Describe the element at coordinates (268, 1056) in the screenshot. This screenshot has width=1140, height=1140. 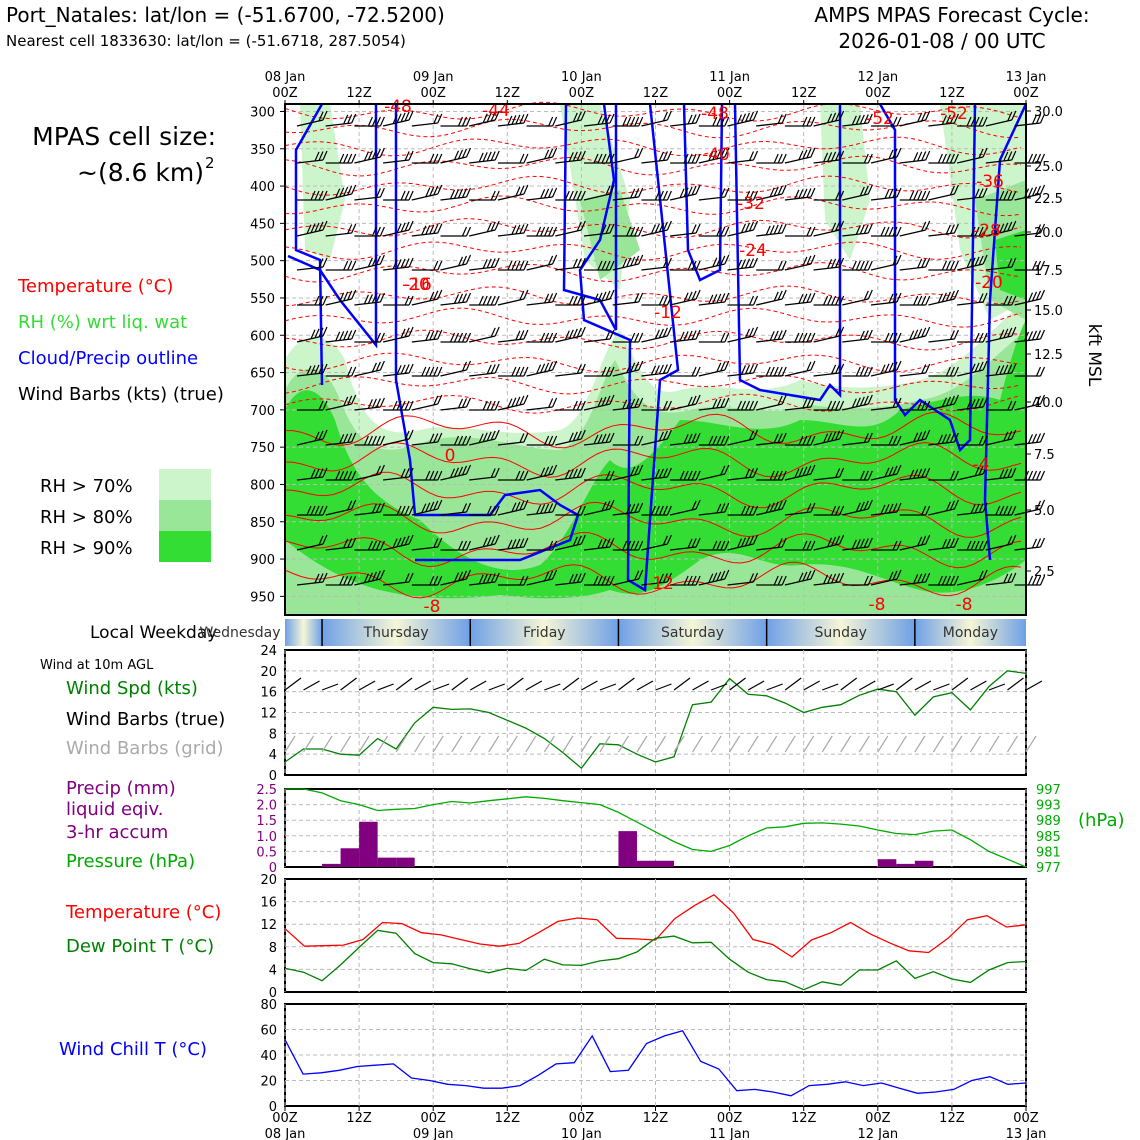
I see `panel-ytick-label: 40` at that location.